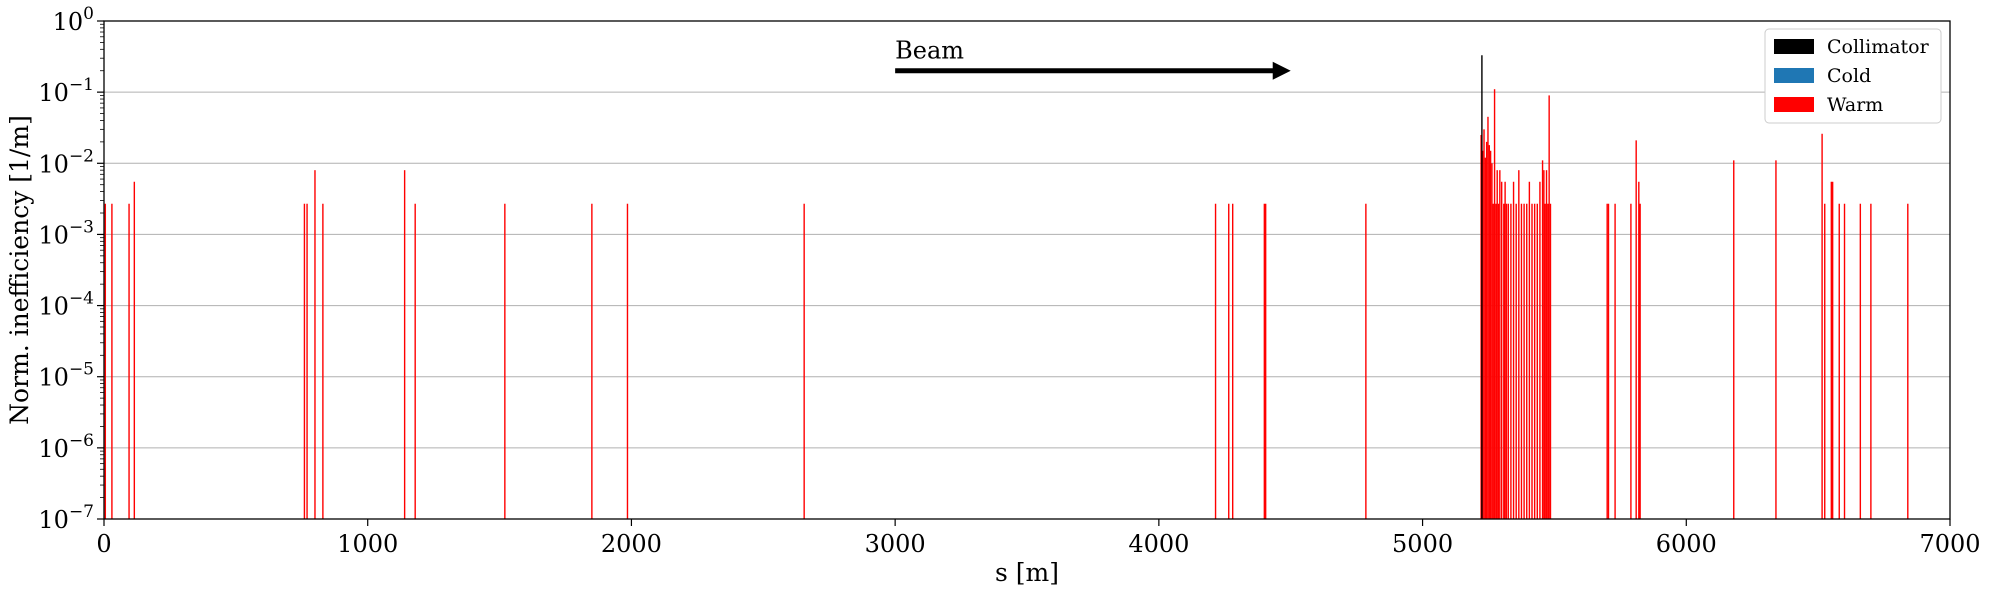 This screenshot has height=590, width=1989. What do you see at coordinates (103, 544) in the screenshot?
I see `x-tick-label: 0` at bounding box center [103, 544].